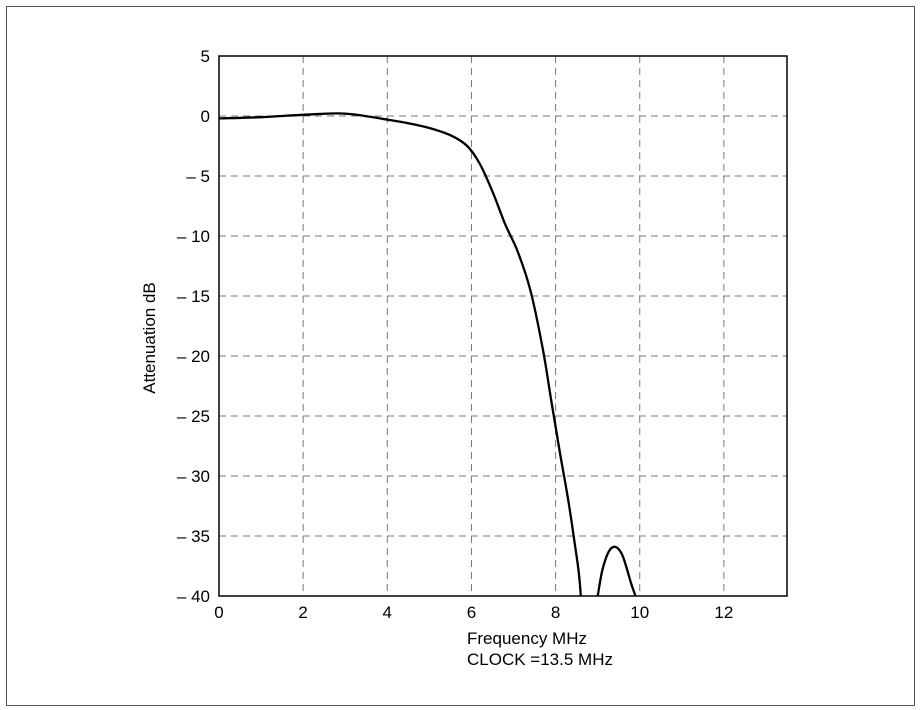 This screenshot has width=923, height=710. Describe the element at coordinates (198, 176) in the screenshot. I see `y-tick-label: – 5` at that location.